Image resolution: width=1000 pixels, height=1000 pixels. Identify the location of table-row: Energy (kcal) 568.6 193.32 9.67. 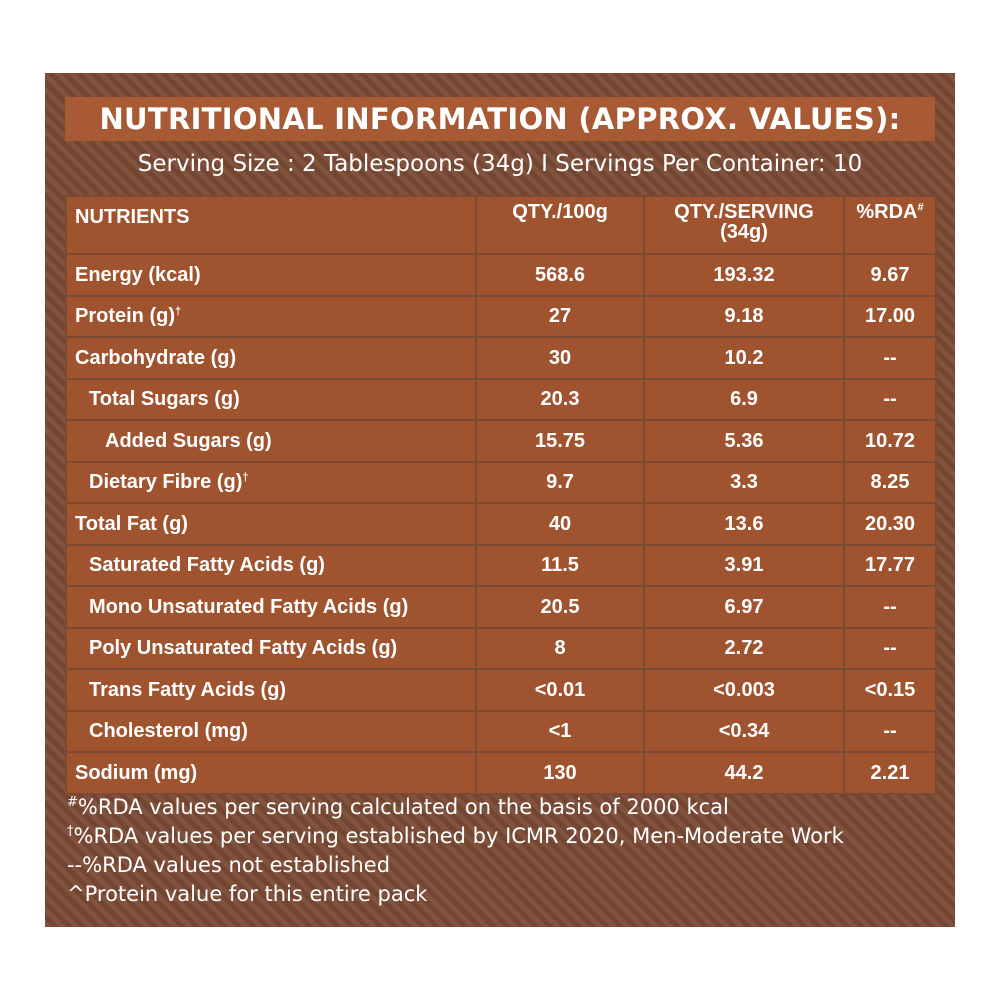
(501, 275).